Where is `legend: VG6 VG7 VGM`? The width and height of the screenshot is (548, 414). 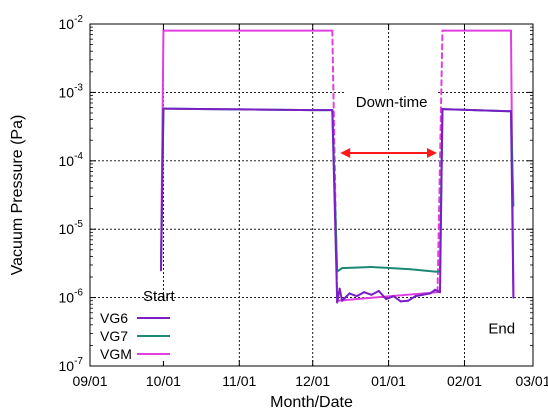
legend: VG6 VG7 VGM is located at coordinates (135, 331).